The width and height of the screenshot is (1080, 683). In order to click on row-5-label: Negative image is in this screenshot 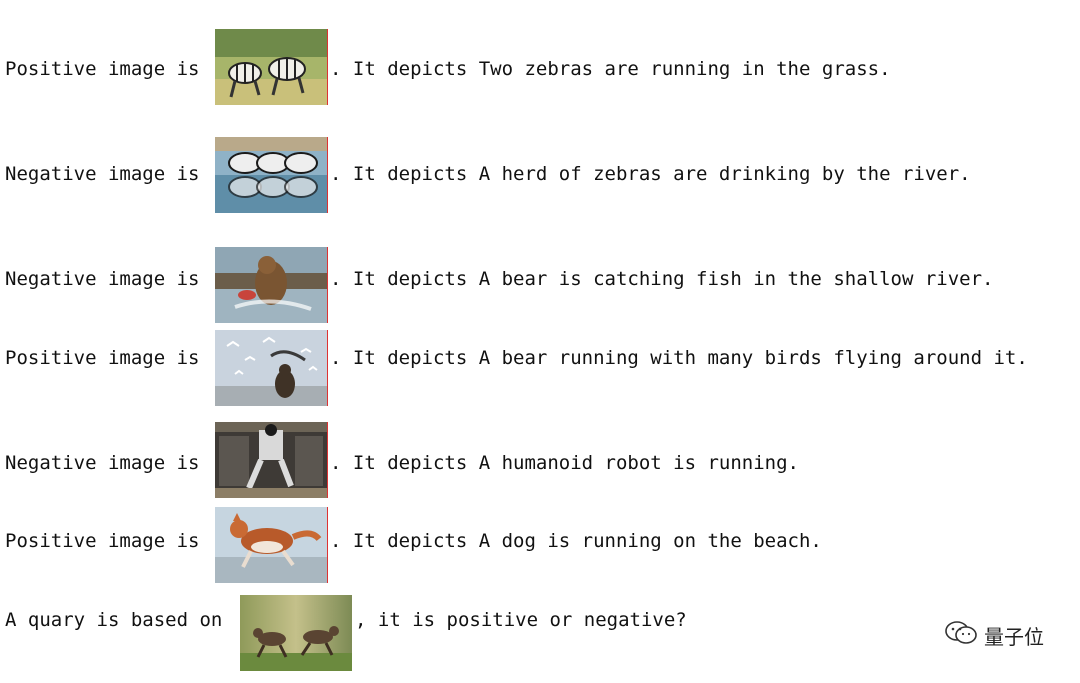, I will do `click(102, 463)`.